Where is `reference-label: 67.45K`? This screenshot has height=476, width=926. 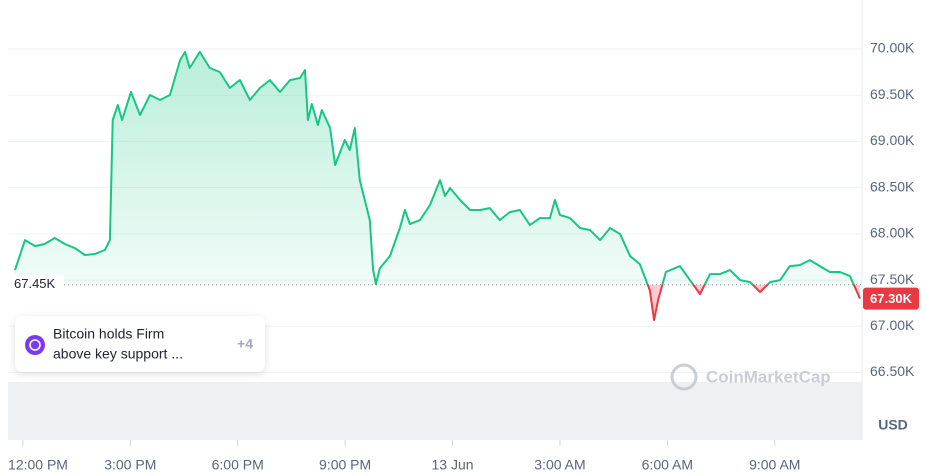 reference-label: 67.45K is located at coordinates (35, 283).